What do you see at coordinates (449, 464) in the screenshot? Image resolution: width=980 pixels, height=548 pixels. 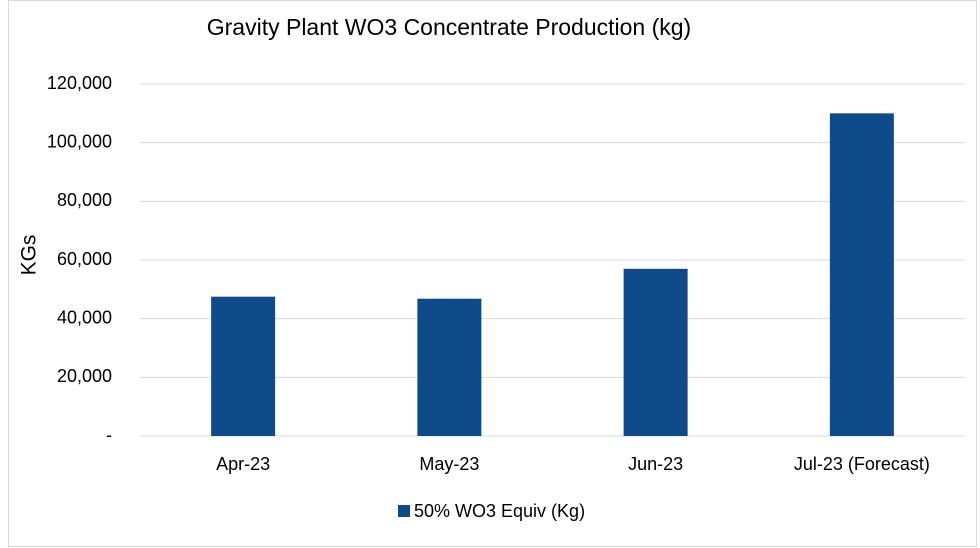 I see `x-tick-label: May-23` at bounding box center [449, 464].